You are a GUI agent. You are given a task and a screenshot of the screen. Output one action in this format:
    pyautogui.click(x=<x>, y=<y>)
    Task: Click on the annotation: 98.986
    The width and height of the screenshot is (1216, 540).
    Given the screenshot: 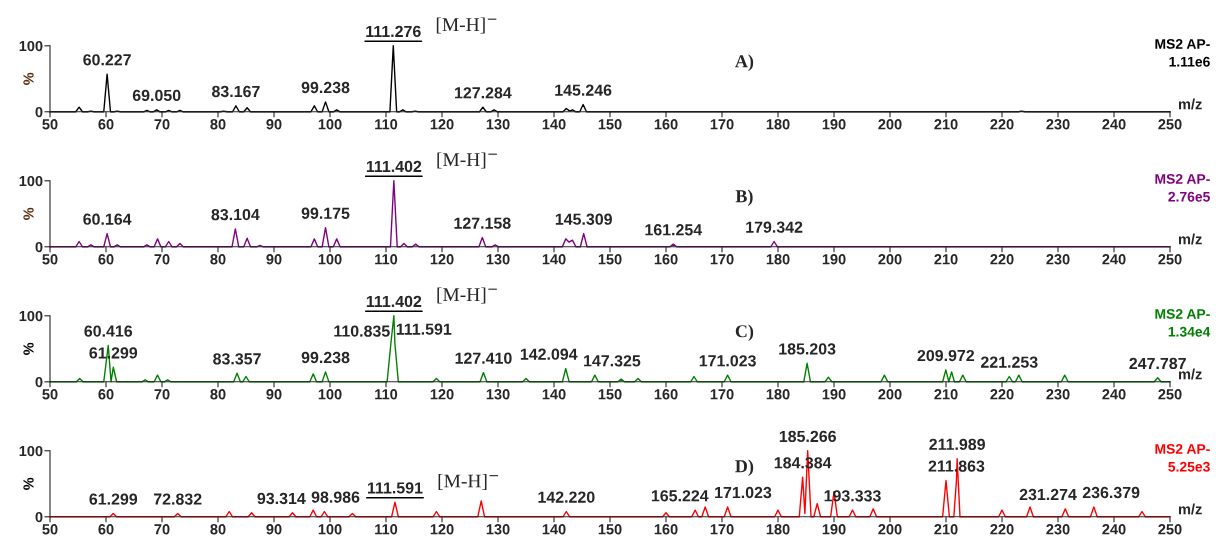 What is the action you would take?
    pyautogui.click(x=335, y=497)
    